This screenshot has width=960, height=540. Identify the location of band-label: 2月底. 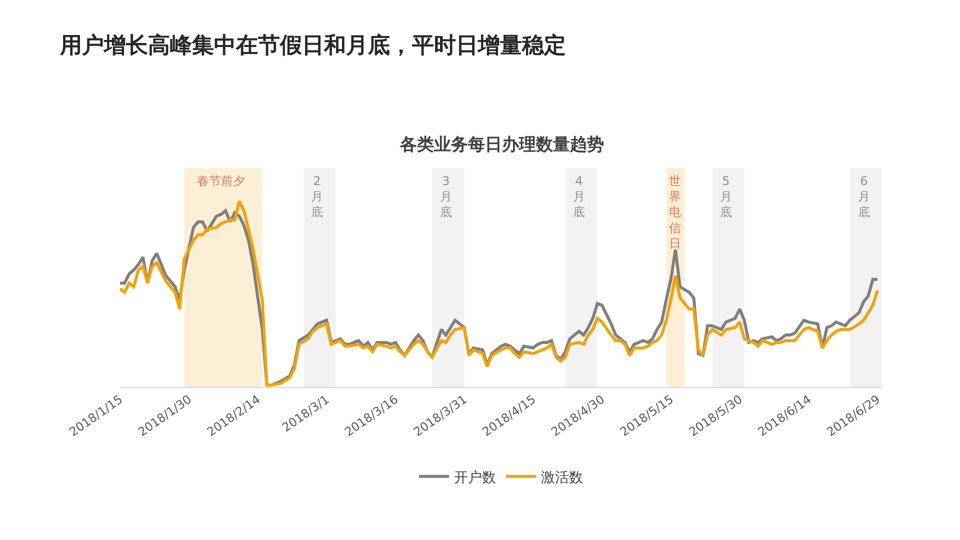
(317, 197).